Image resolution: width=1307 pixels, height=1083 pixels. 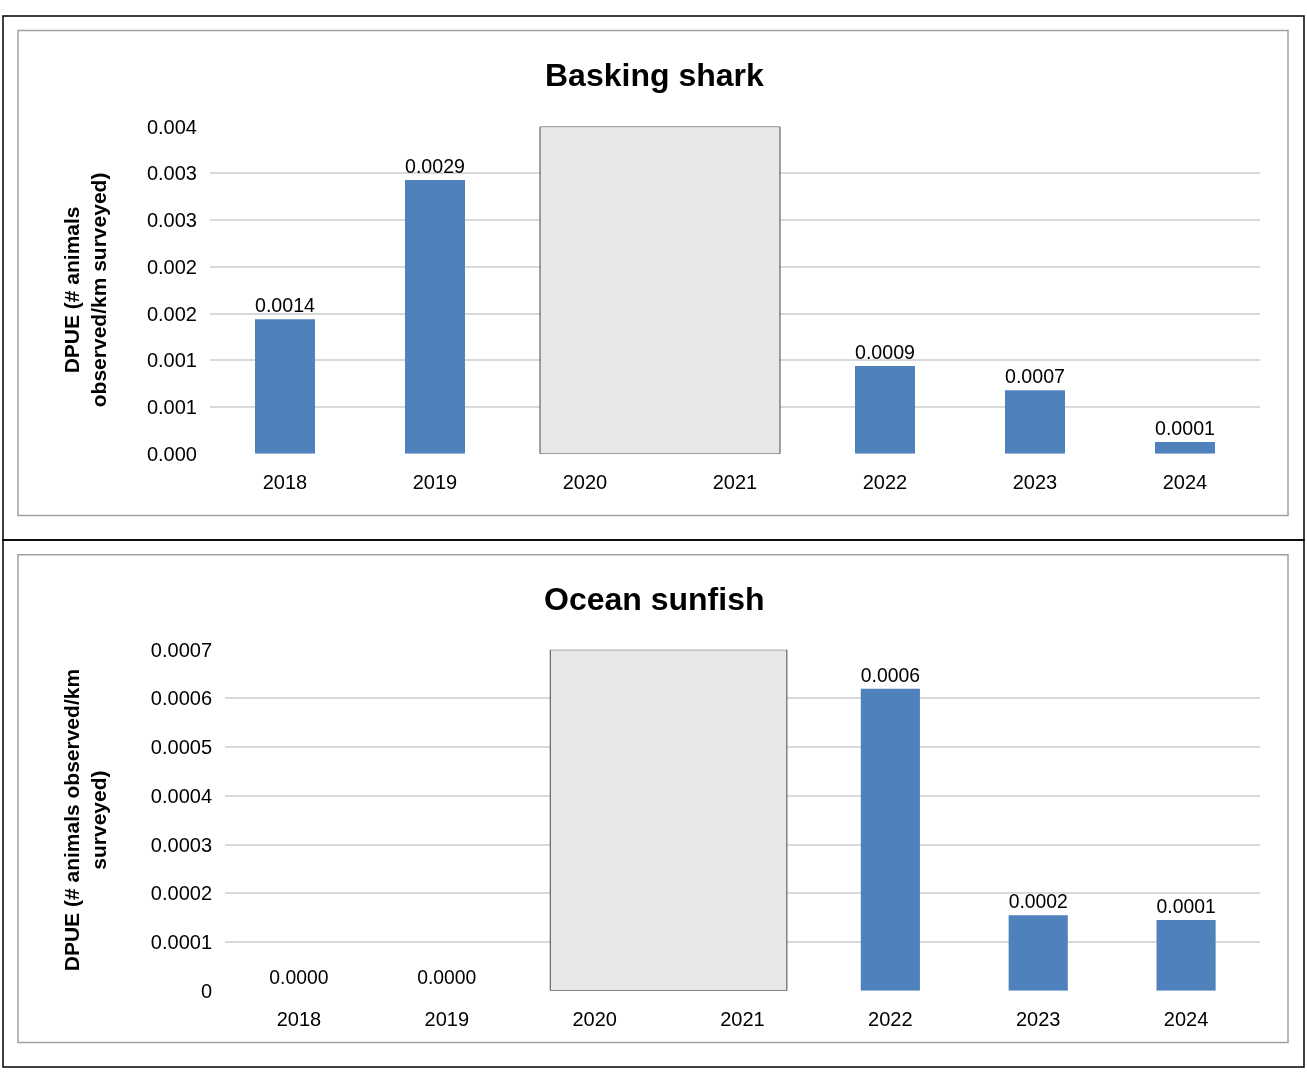 What do you see at coordinates (181, 795) in the screenshot?
I see `y-tick-label: 0.0004` at bounding box center [181, 795].